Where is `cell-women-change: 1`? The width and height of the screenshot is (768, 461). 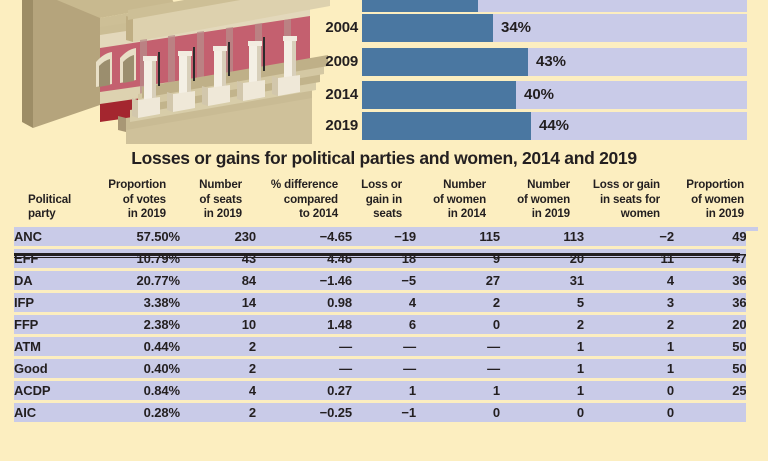 cell-women-change: 1 is located at coordinates (629, 346).